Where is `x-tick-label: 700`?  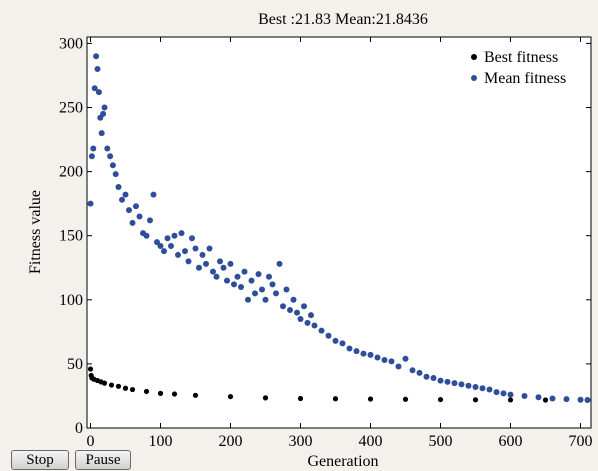
x-tick-label: 700 is located at coordinates (581, 441).